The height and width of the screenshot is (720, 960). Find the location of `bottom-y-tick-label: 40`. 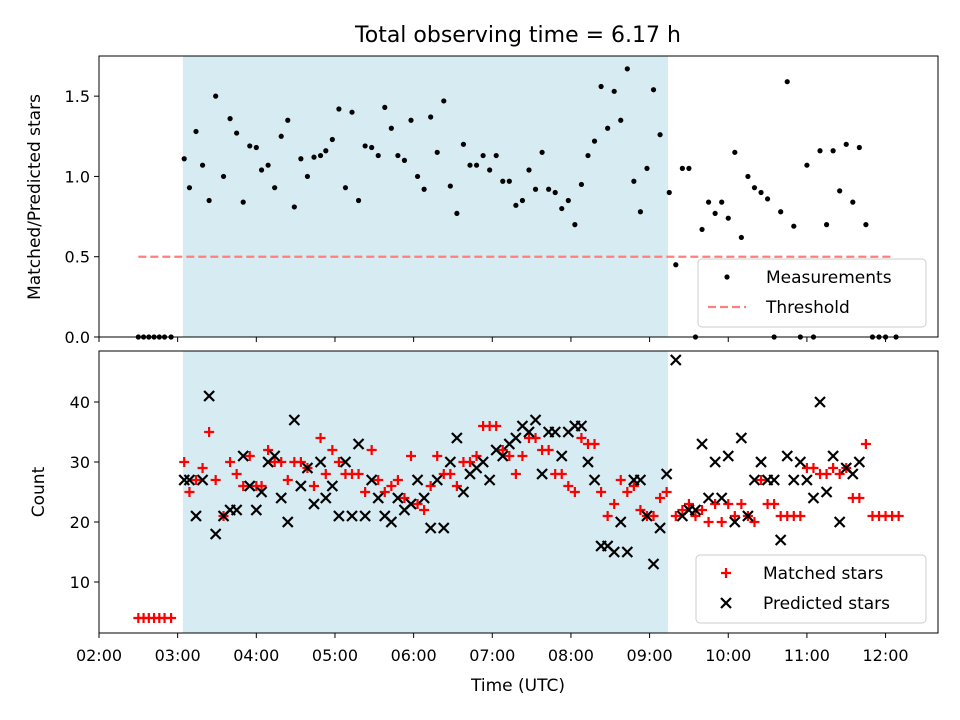

bottom-y-tick-label: 40 is located at coordinates (80, 402).